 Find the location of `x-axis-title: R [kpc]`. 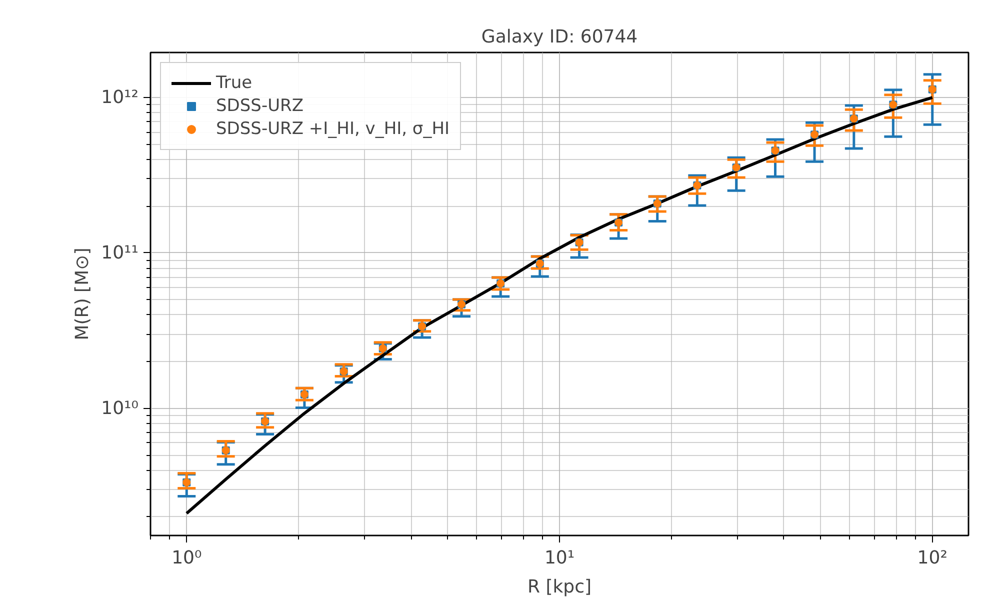

x-axis-title: R [kpc] is located at coordinates (559, 587).